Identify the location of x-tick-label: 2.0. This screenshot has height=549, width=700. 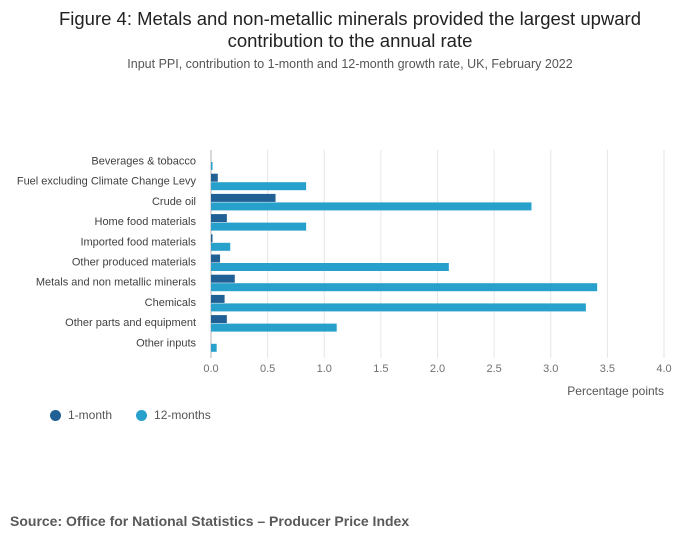
(437, 369).